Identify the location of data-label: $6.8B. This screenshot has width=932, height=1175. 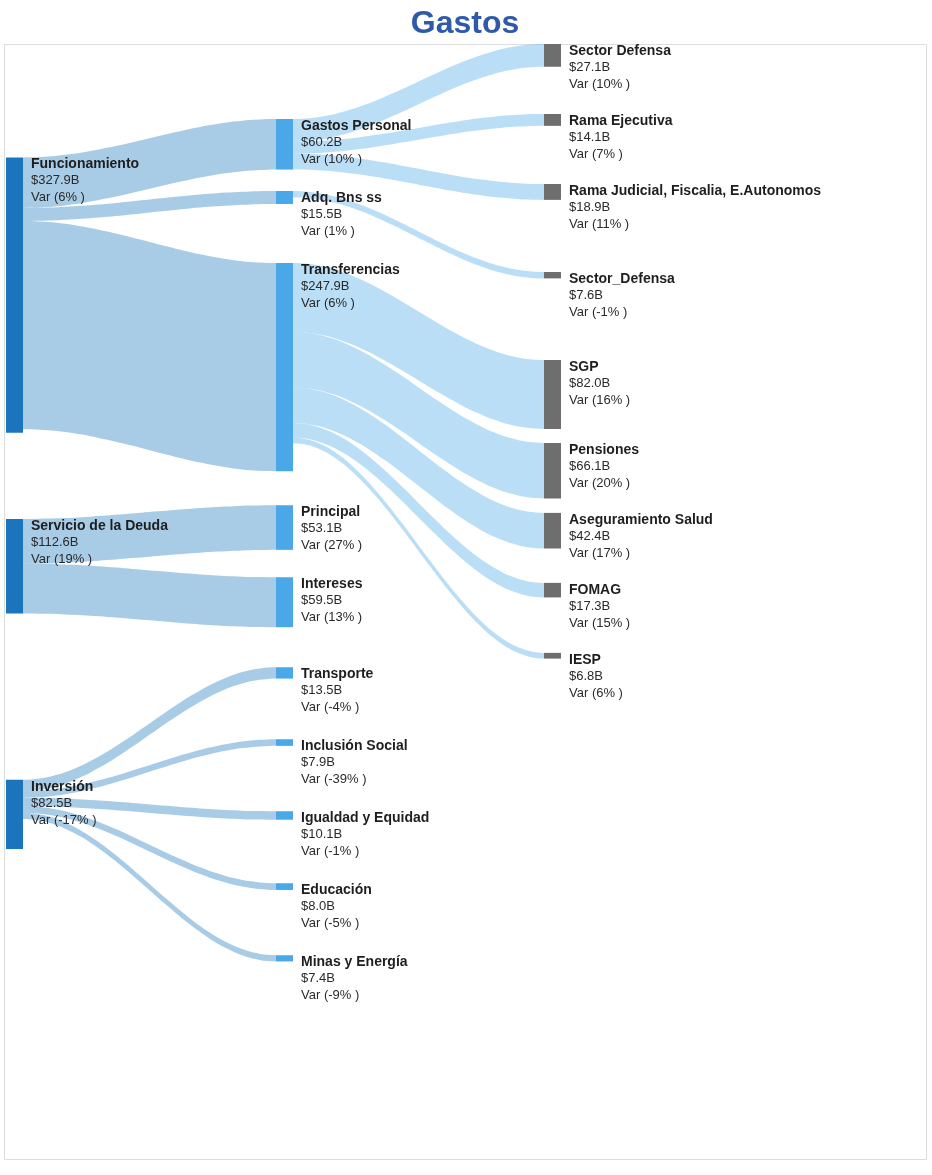
(586, 675).